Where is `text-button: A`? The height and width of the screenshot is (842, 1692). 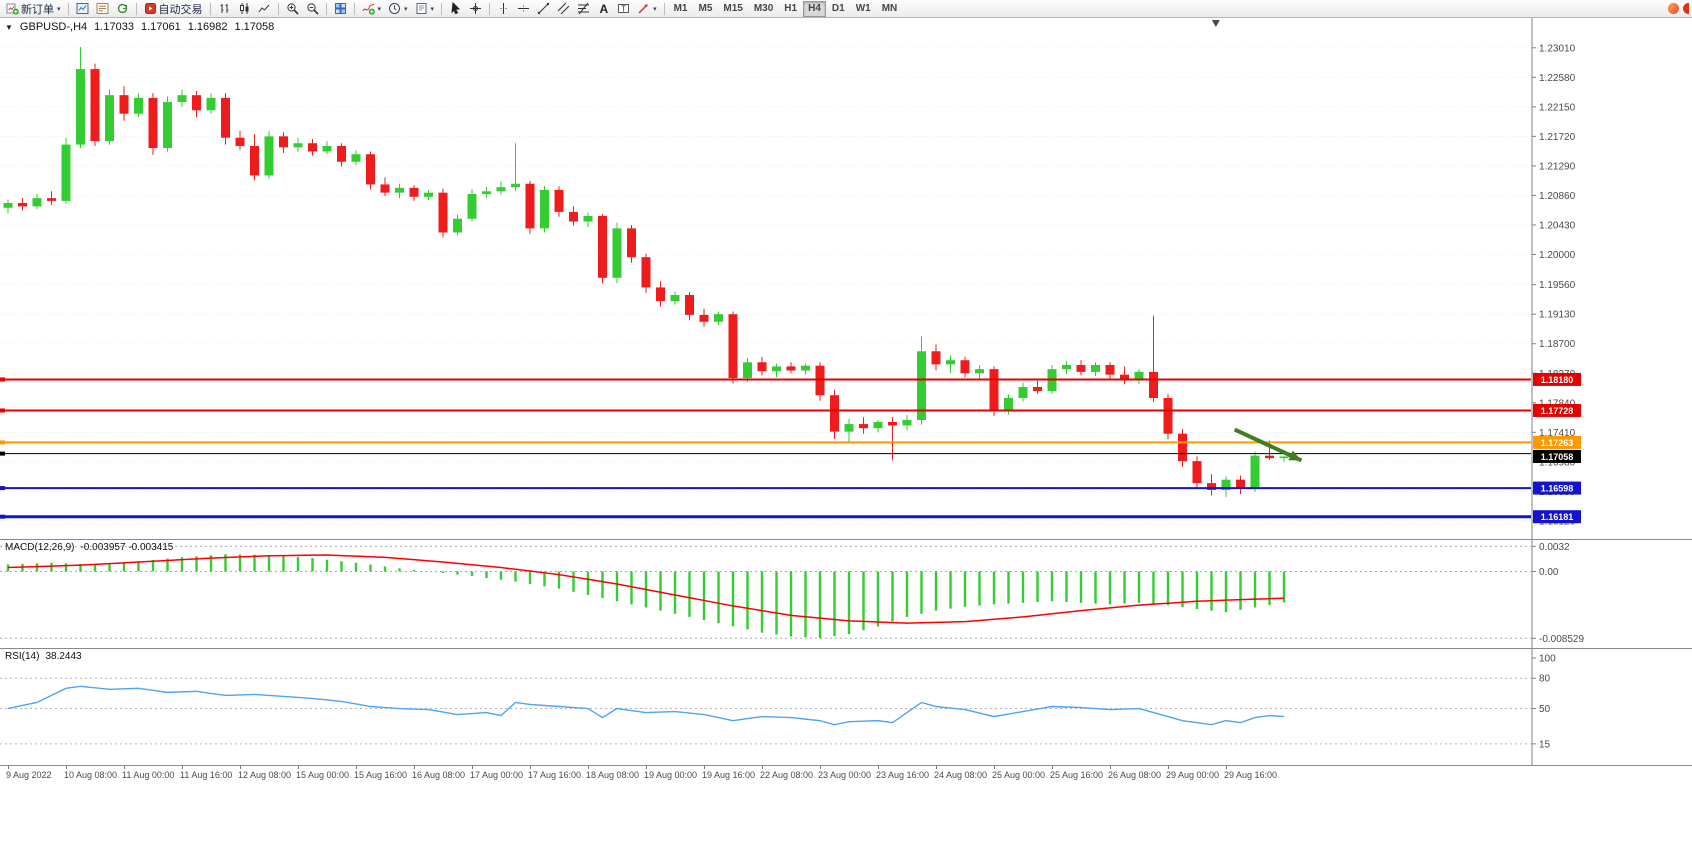 text-button: A is located at coordinates (603, 8).